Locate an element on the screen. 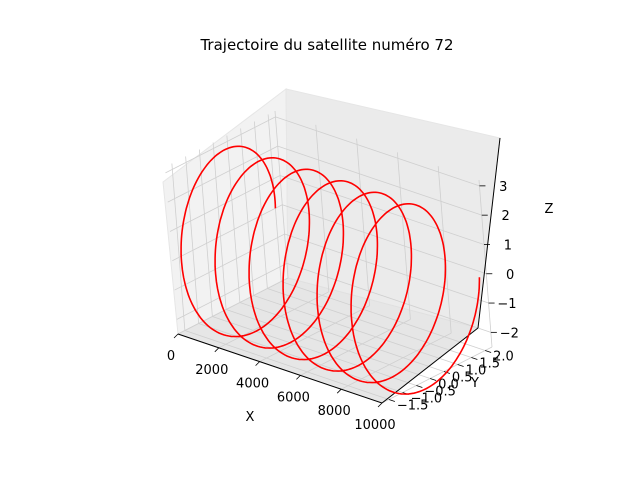 This screenshot has height=480, width=640. z-axis-label: Z is located at coordinates (549, 209).